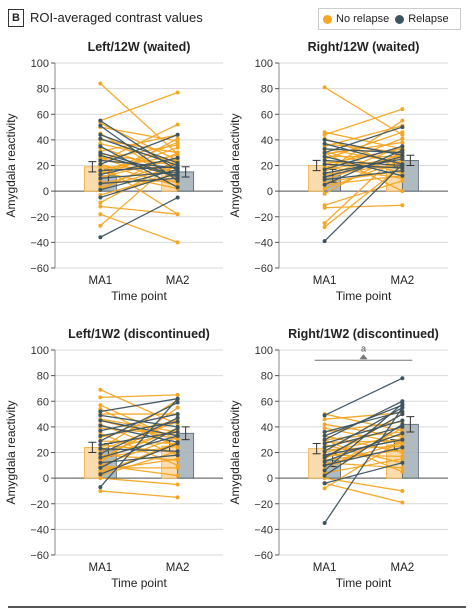  Describe the element at coordinates (363, 19) in the screenshot. I see `legend-label-no-relapse: No relapse` at that location.